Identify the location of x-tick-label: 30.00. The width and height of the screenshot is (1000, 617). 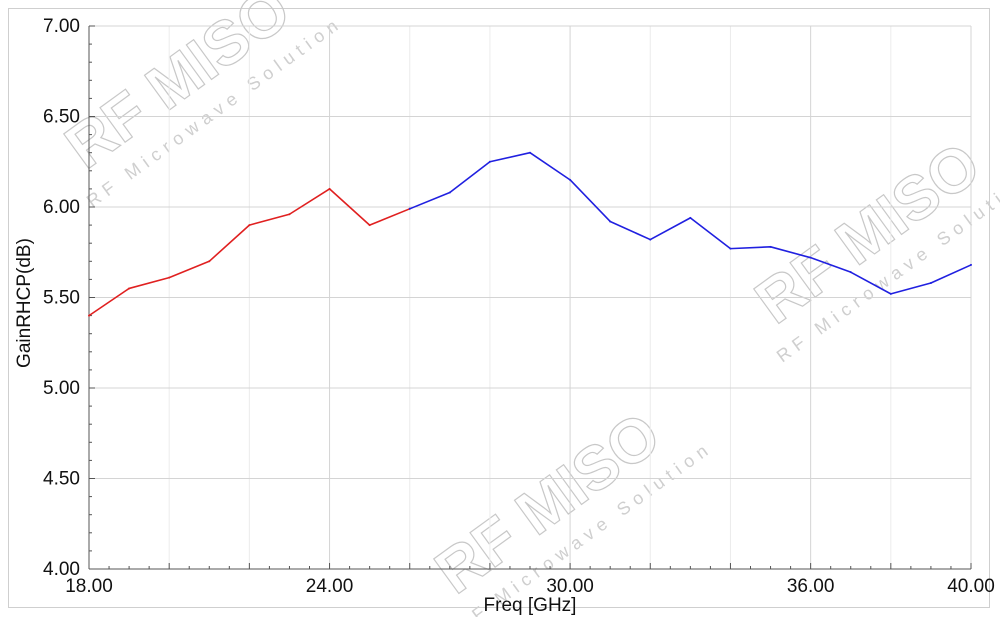
(570, 586).